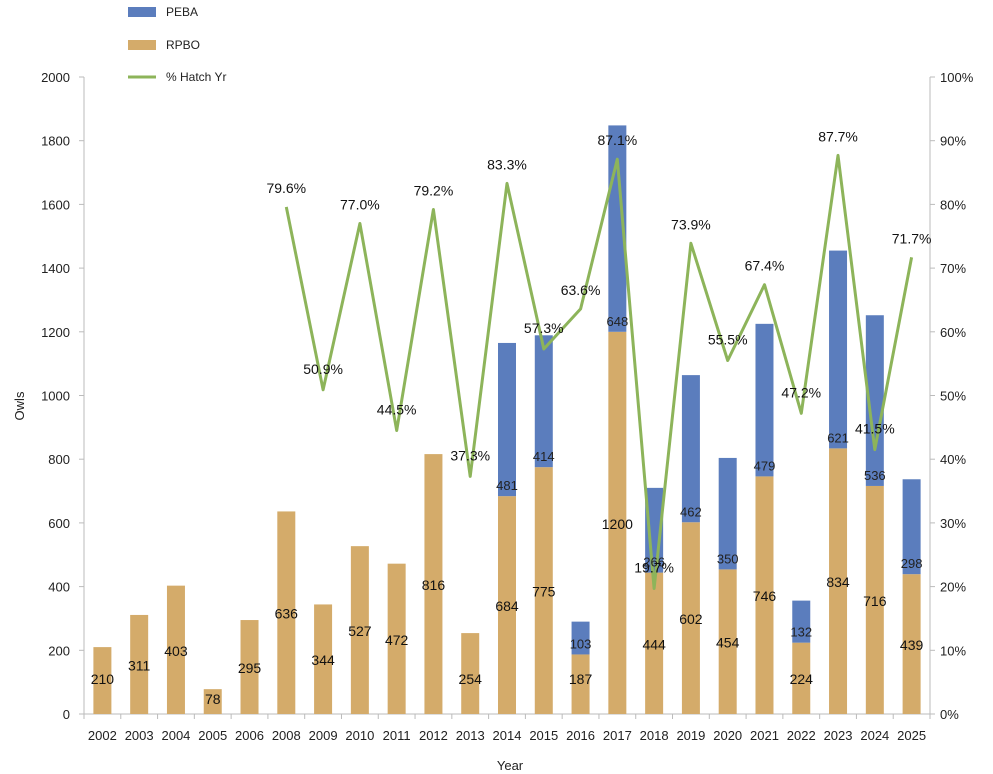 This screenshot has width=993, height=774. What do you see at coordinates (765, 465) in the screenshot?
I see `peba-value-label: 479` at bounding box center [765, 465].